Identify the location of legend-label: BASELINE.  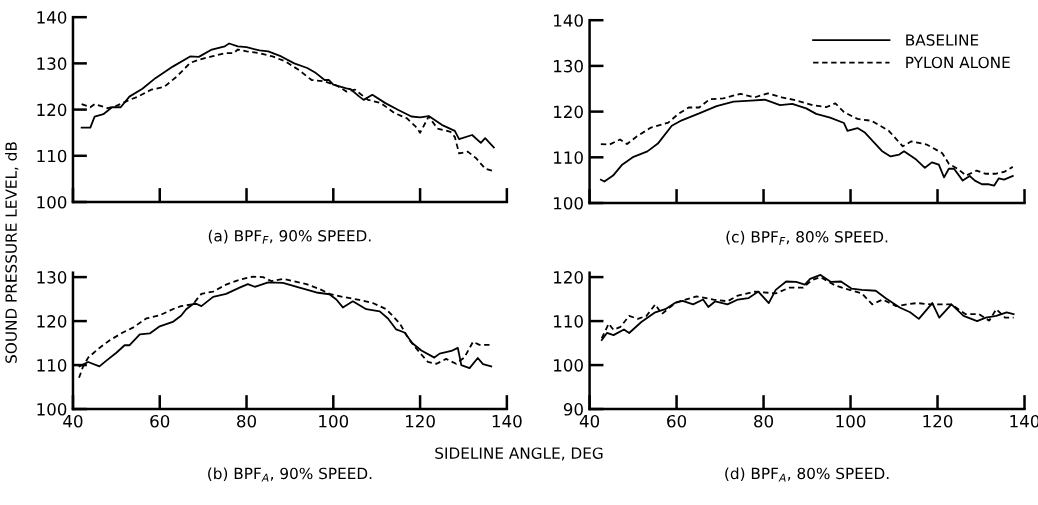
(942, 40).